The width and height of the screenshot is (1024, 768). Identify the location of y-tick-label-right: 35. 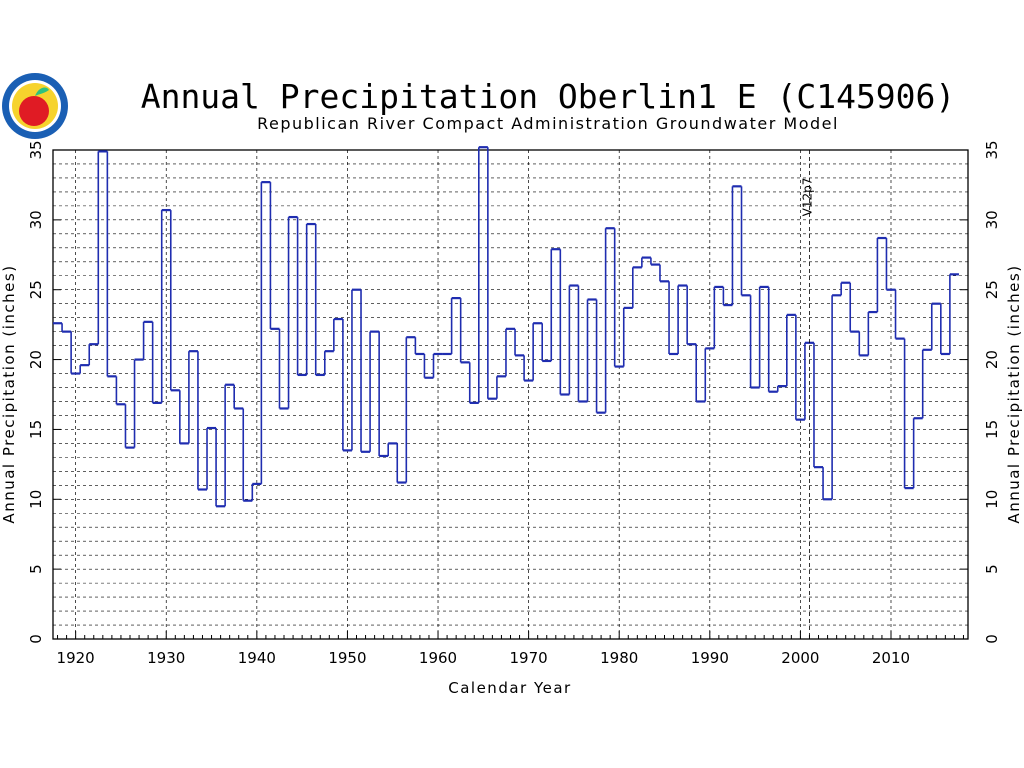
(992, 149).